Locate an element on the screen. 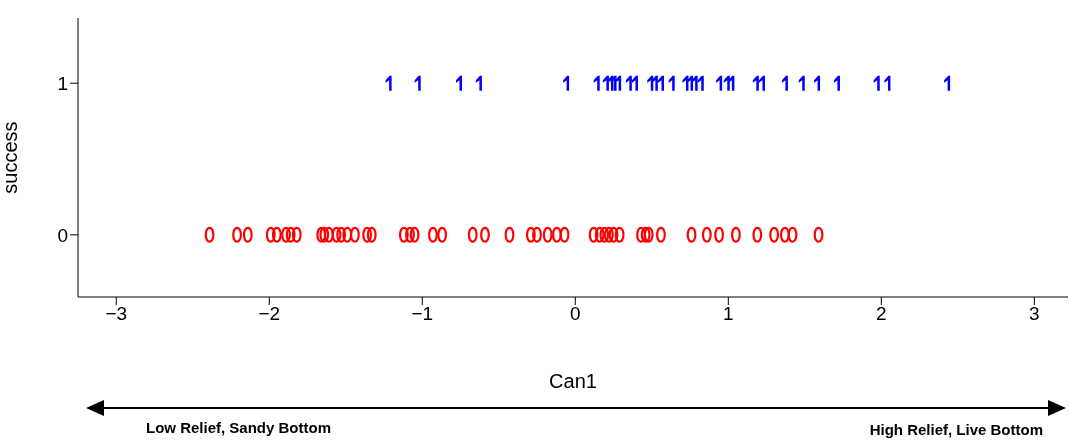 The height and width of the screenshot is (441, 1069). x-tick-label: 0 is located at coordinates (575, 314).